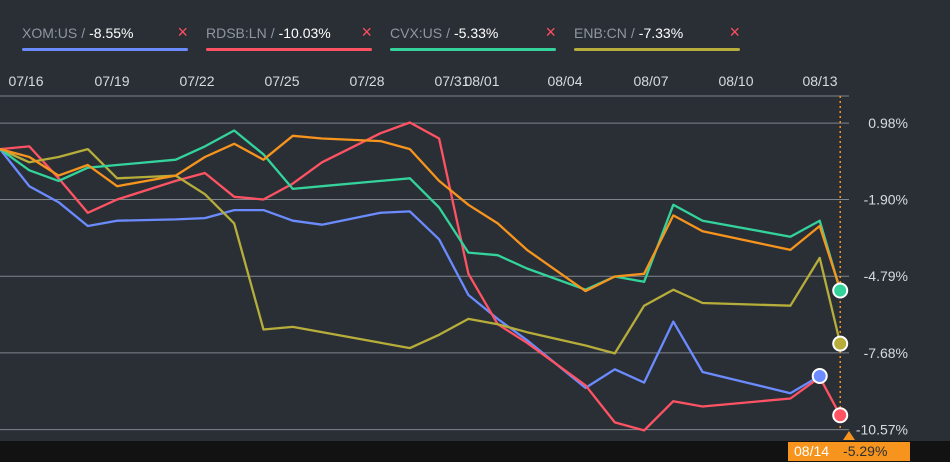  Describe the element at coordinates (886, 353) in the screenshot. I see `y-tick-label: -7.68%` at that location.